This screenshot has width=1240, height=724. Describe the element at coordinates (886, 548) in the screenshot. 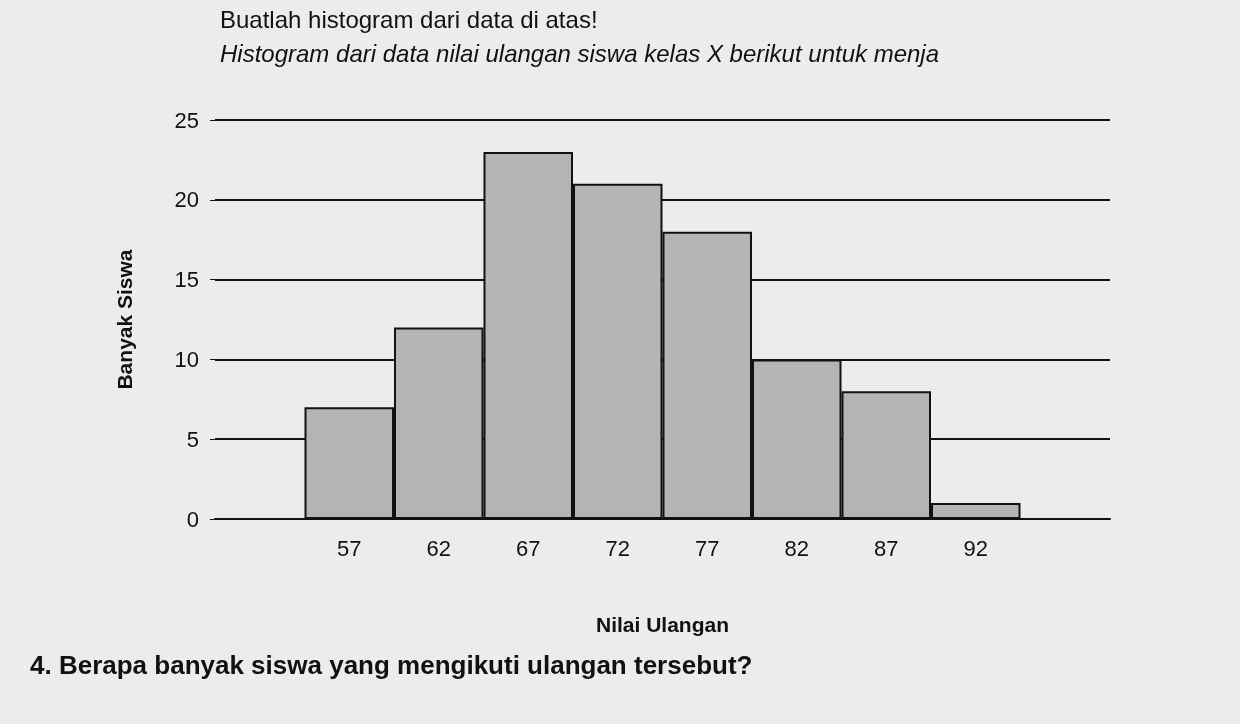

I see `x-tick-label: 87` at that location.